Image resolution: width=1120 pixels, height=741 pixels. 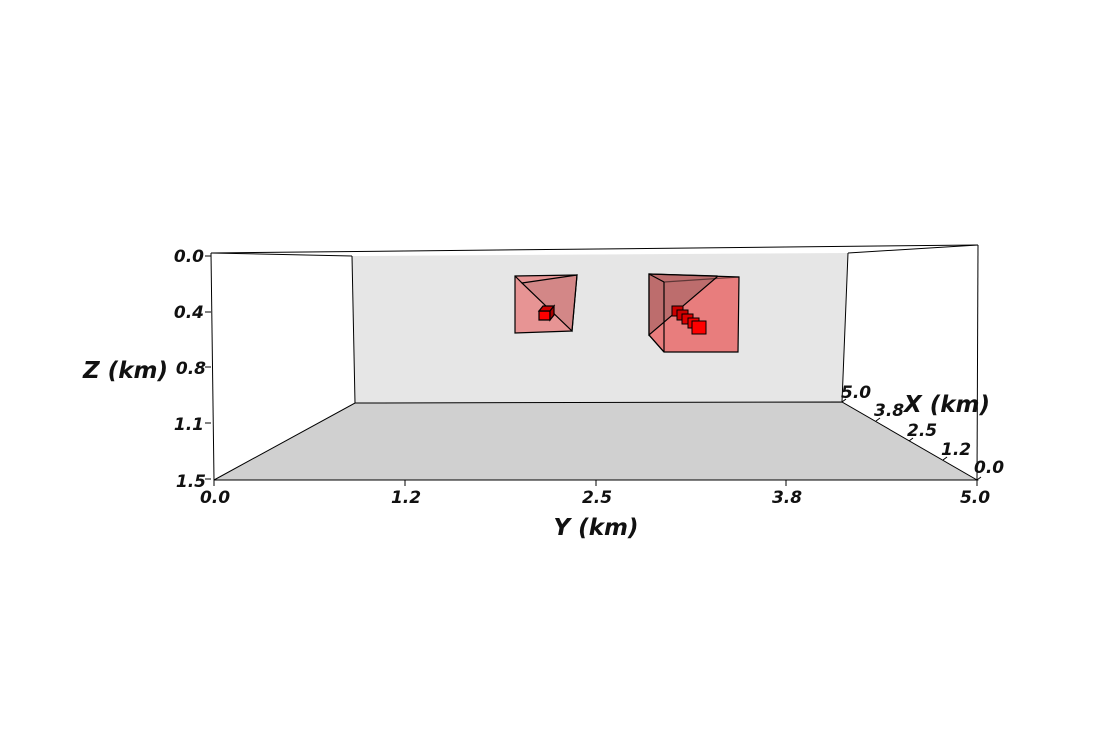 I want to click on z-axis: 0.0 0.4 0.8 1.1 1.5 Z (km), so click(x=146, y=369).